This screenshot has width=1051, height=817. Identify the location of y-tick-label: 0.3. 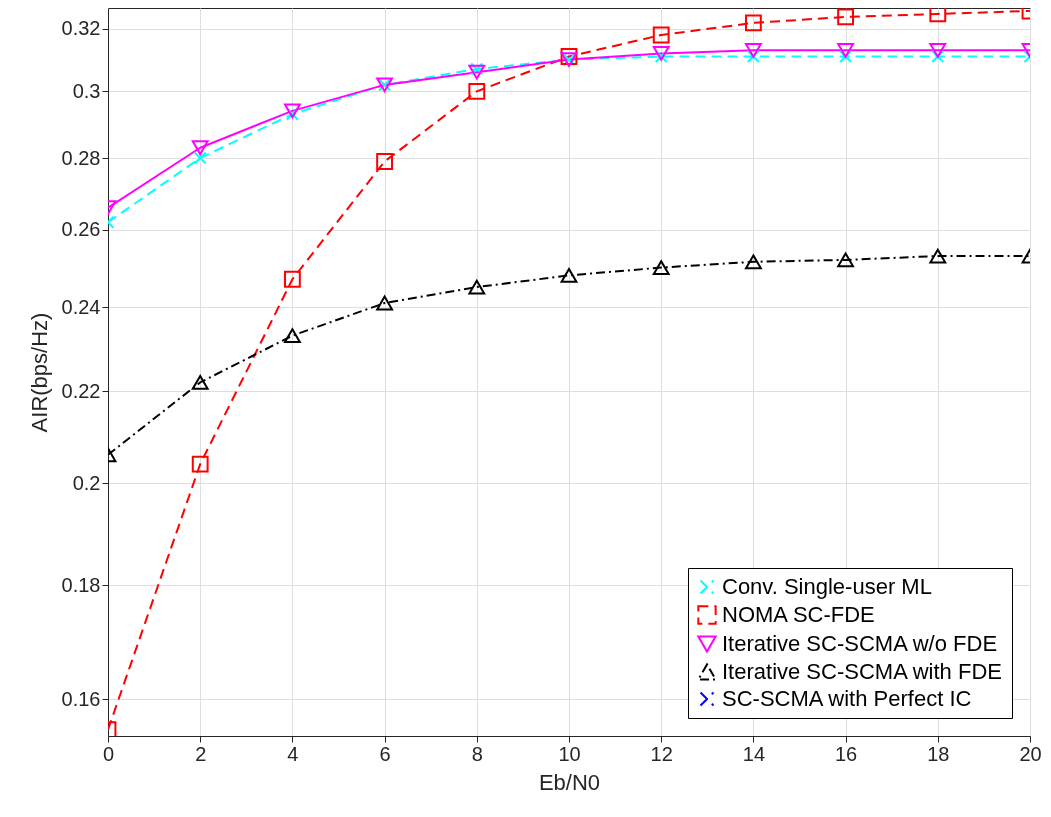
(86, 90).